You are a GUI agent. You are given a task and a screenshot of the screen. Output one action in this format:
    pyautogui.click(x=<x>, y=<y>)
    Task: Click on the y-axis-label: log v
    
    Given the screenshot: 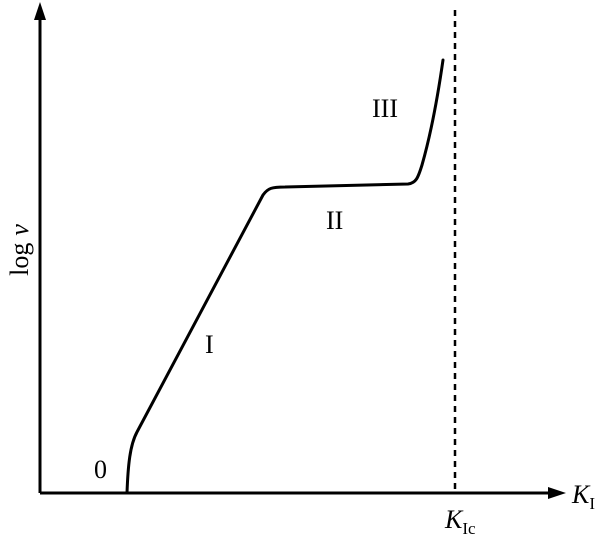 What is the action you would take?
    pyautogui.click(x=19, y=250)
    